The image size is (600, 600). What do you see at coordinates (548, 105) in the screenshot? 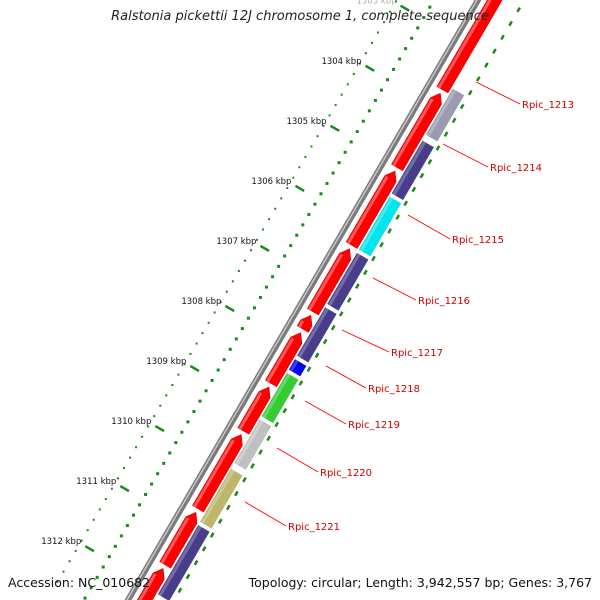
I see `gene-label: Rpic_1213` at bounding box center [548, 105].